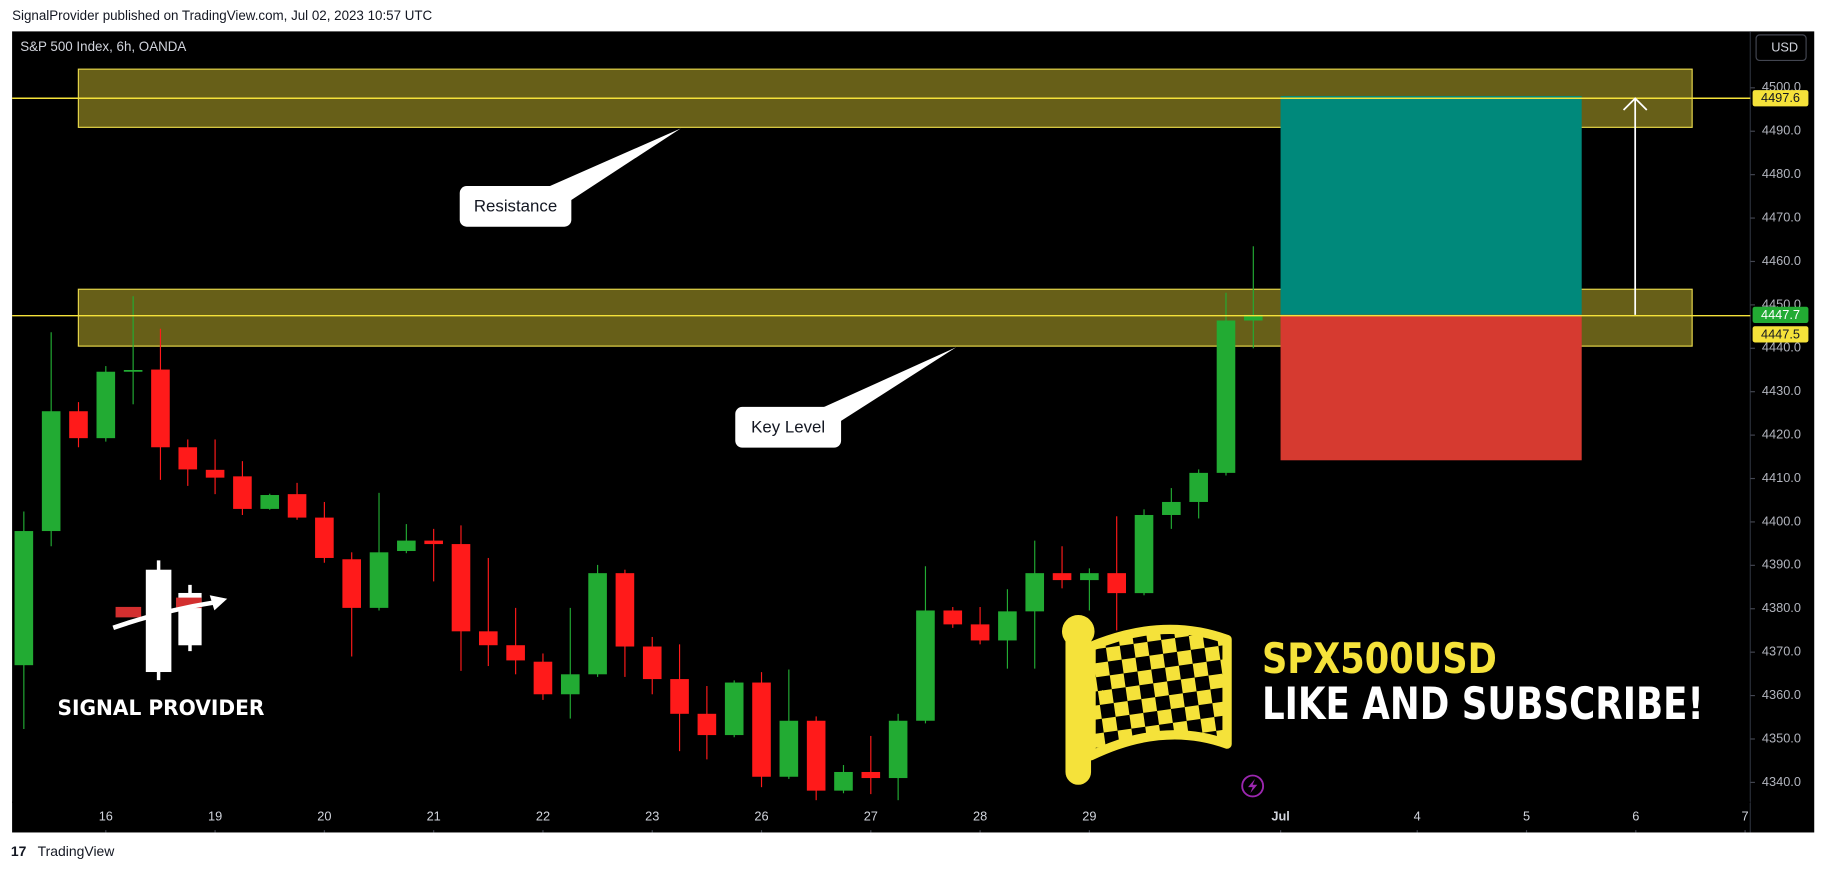 This screenshot has height=872, width=1824. What do you see at coordinates (1431, 387) in the screenshot?
I see `loss-zone` at bounding box center [1431, 387].